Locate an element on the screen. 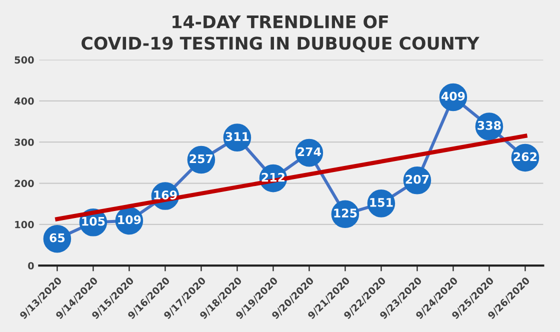 The height and width of the screenshot is (332, 560). data-label: 207 is located at coordinates (417, 179).